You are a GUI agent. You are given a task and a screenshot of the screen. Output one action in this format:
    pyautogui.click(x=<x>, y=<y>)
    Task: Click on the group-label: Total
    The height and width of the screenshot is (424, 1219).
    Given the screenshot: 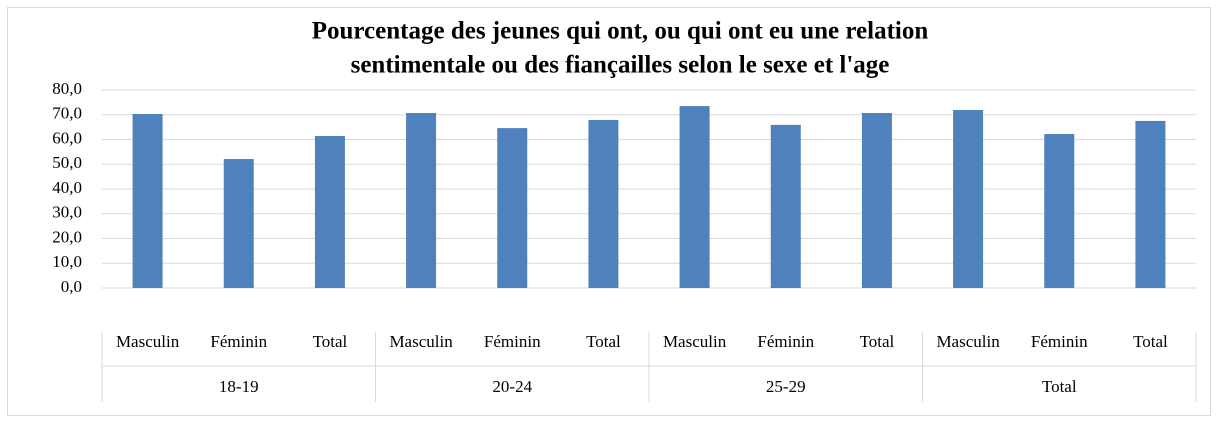 What is the action you would take?
    pyautogui.click(x=1059, y=386)
    